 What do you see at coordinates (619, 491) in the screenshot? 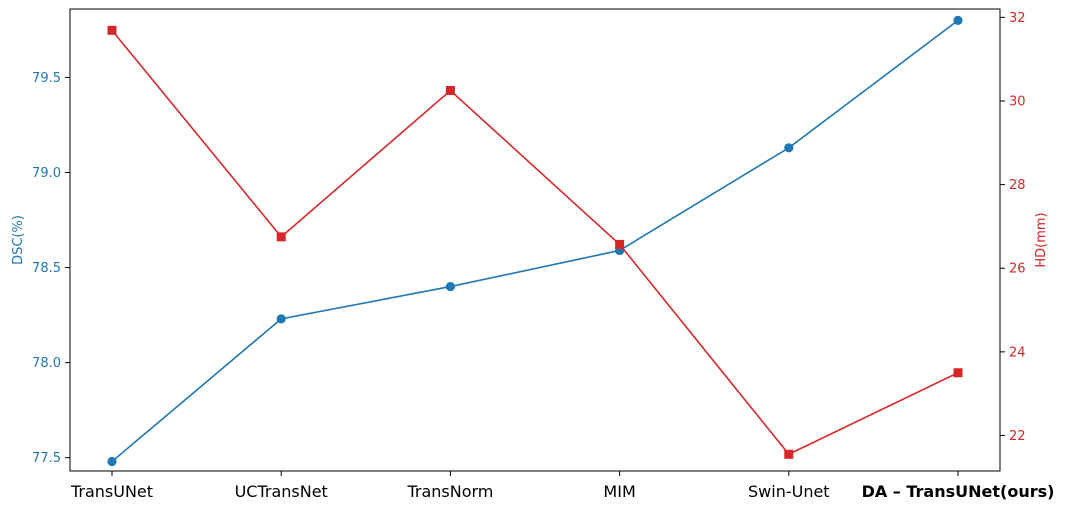
I see `x-tick-label: MIM` at bounding box center [619, 491].